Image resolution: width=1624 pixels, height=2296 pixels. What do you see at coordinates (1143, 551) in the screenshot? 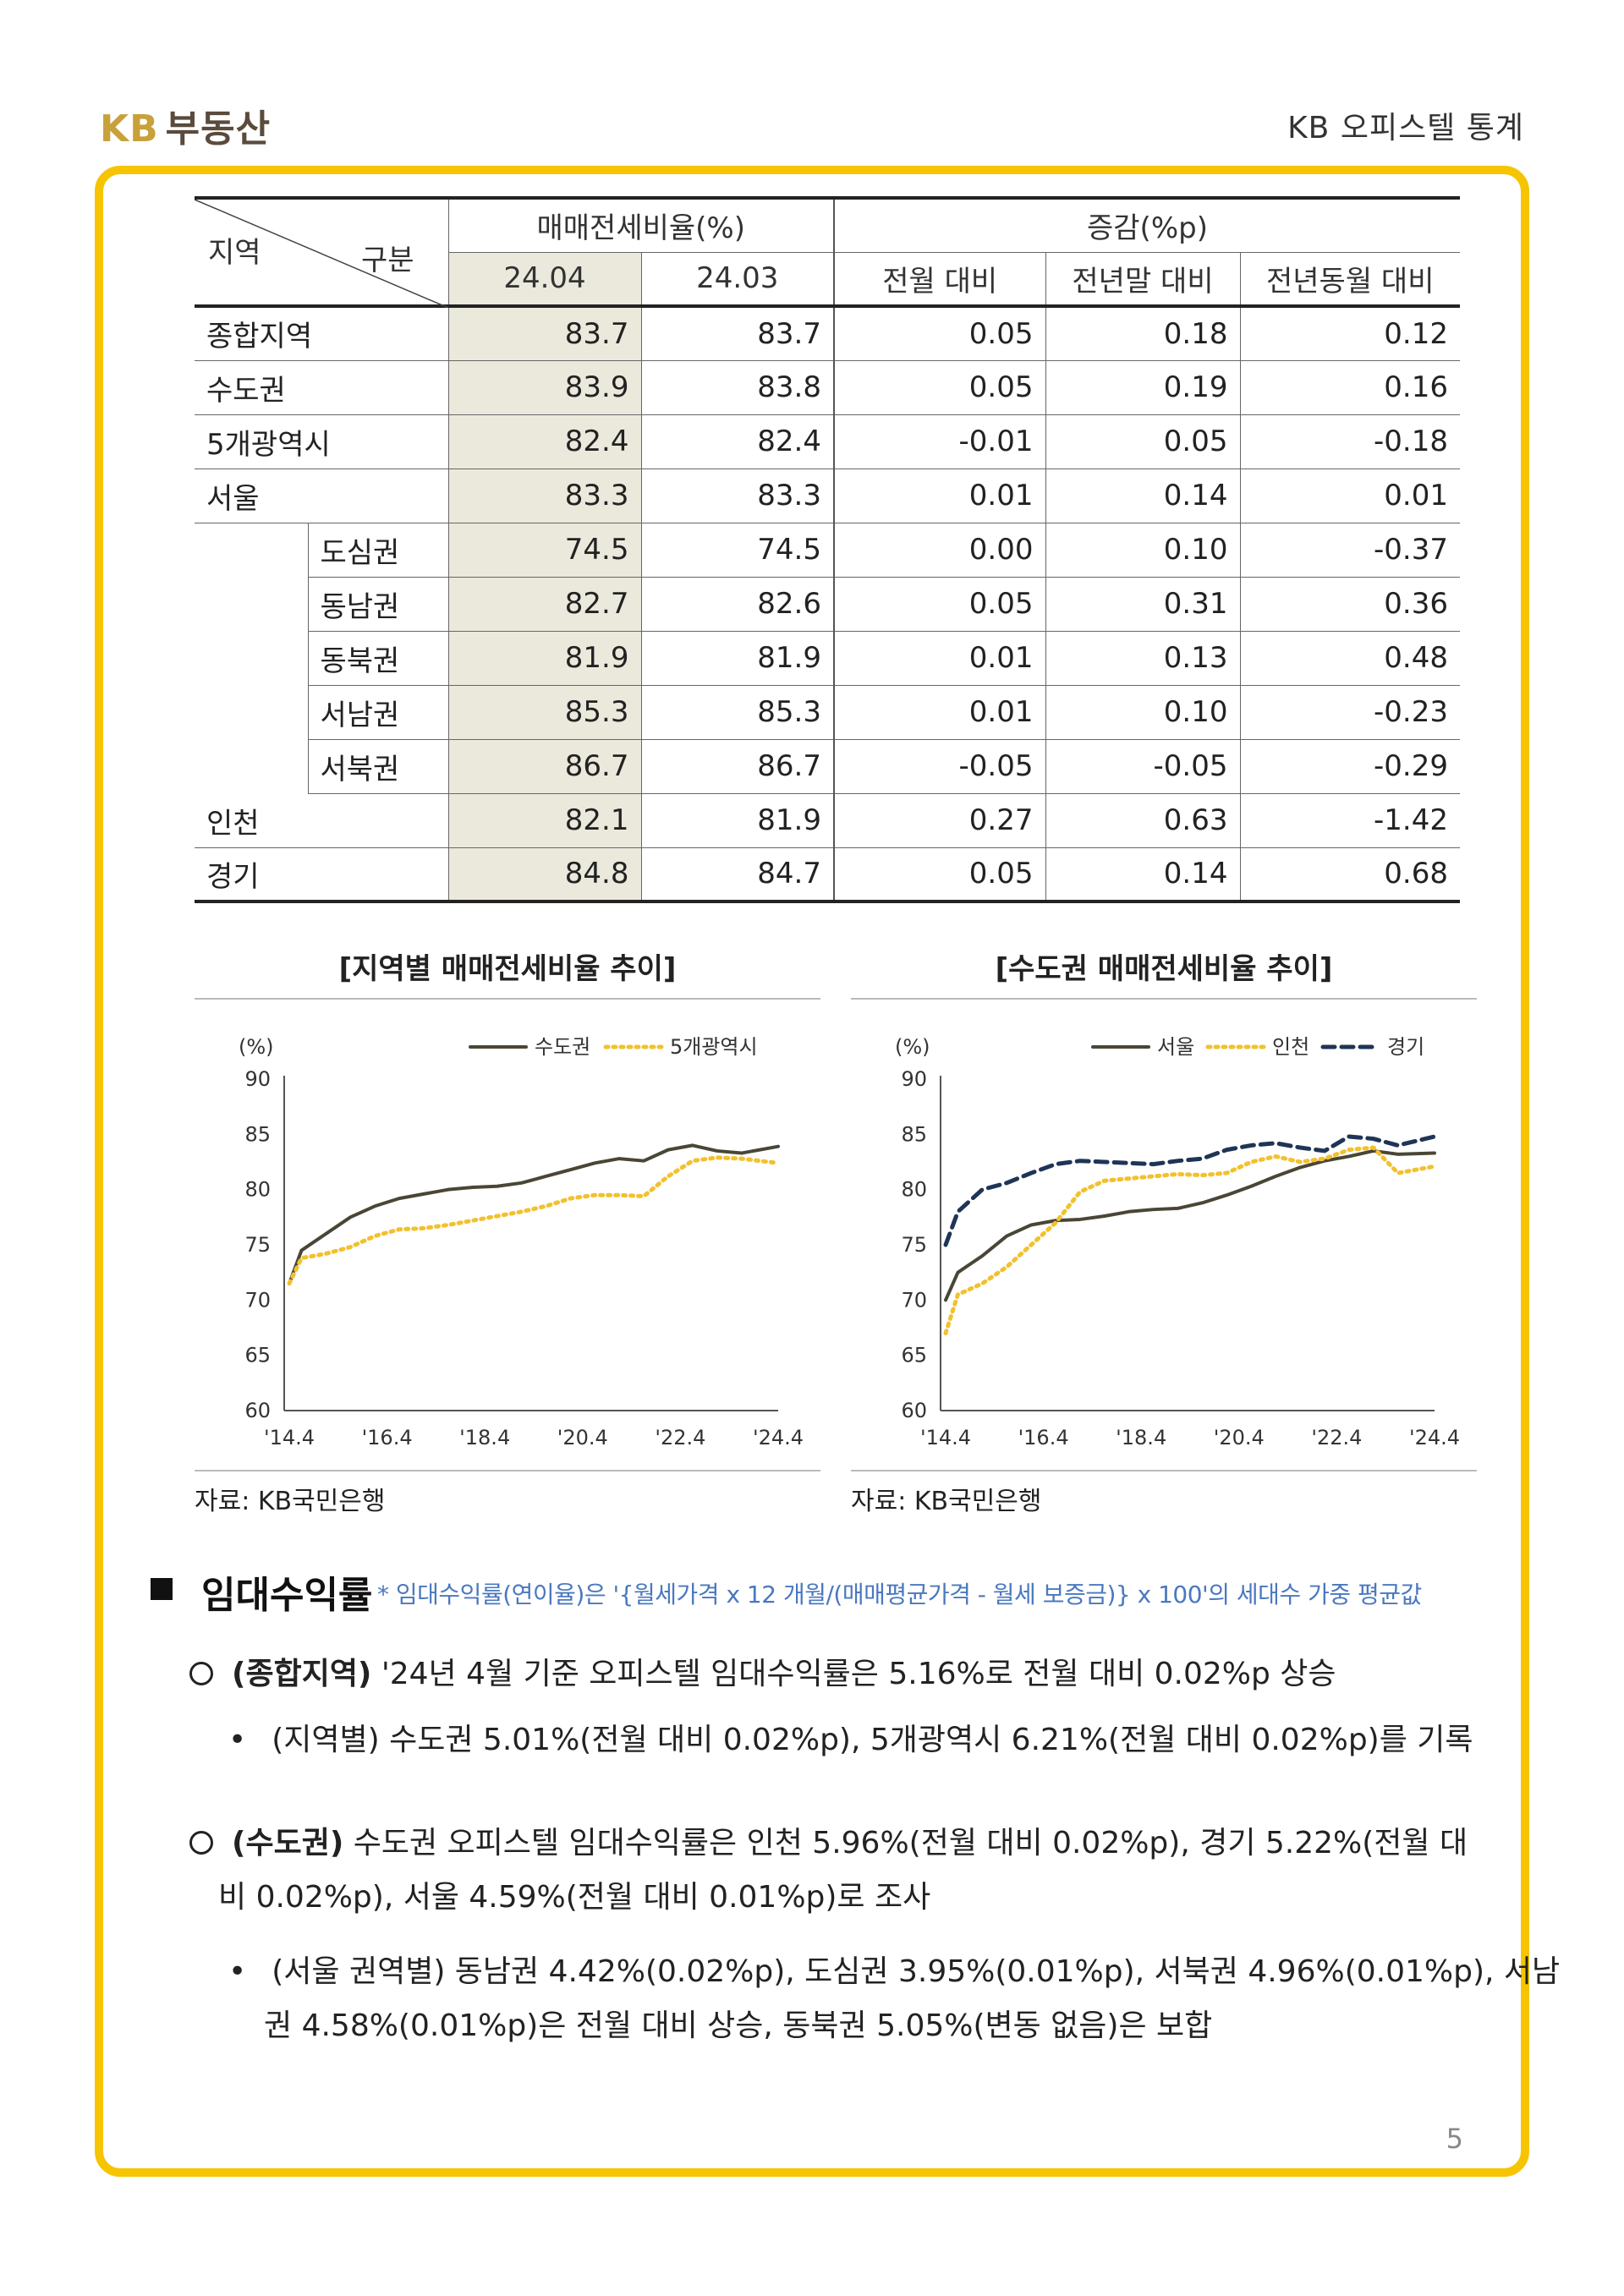
I see `value-cell: 0.10` at bounding box center [1143, 551].